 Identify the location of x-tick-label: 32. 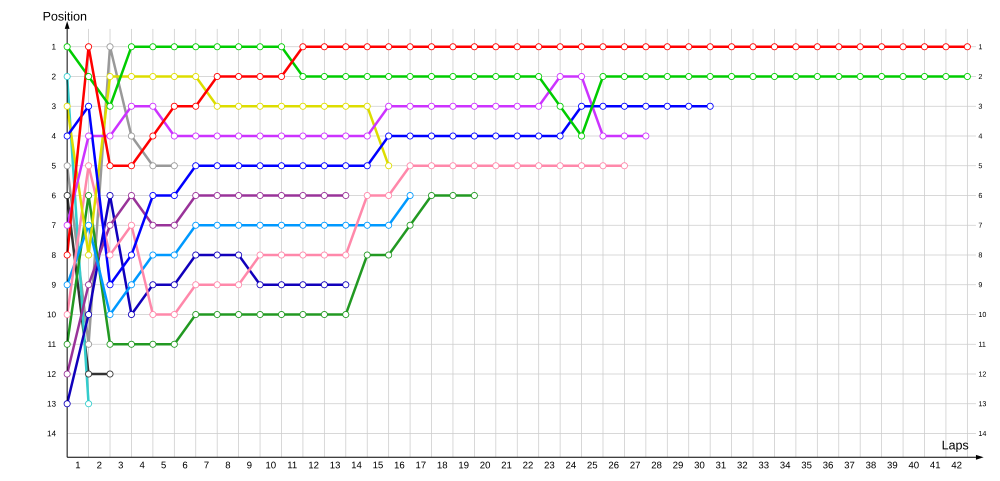
(742, 464).